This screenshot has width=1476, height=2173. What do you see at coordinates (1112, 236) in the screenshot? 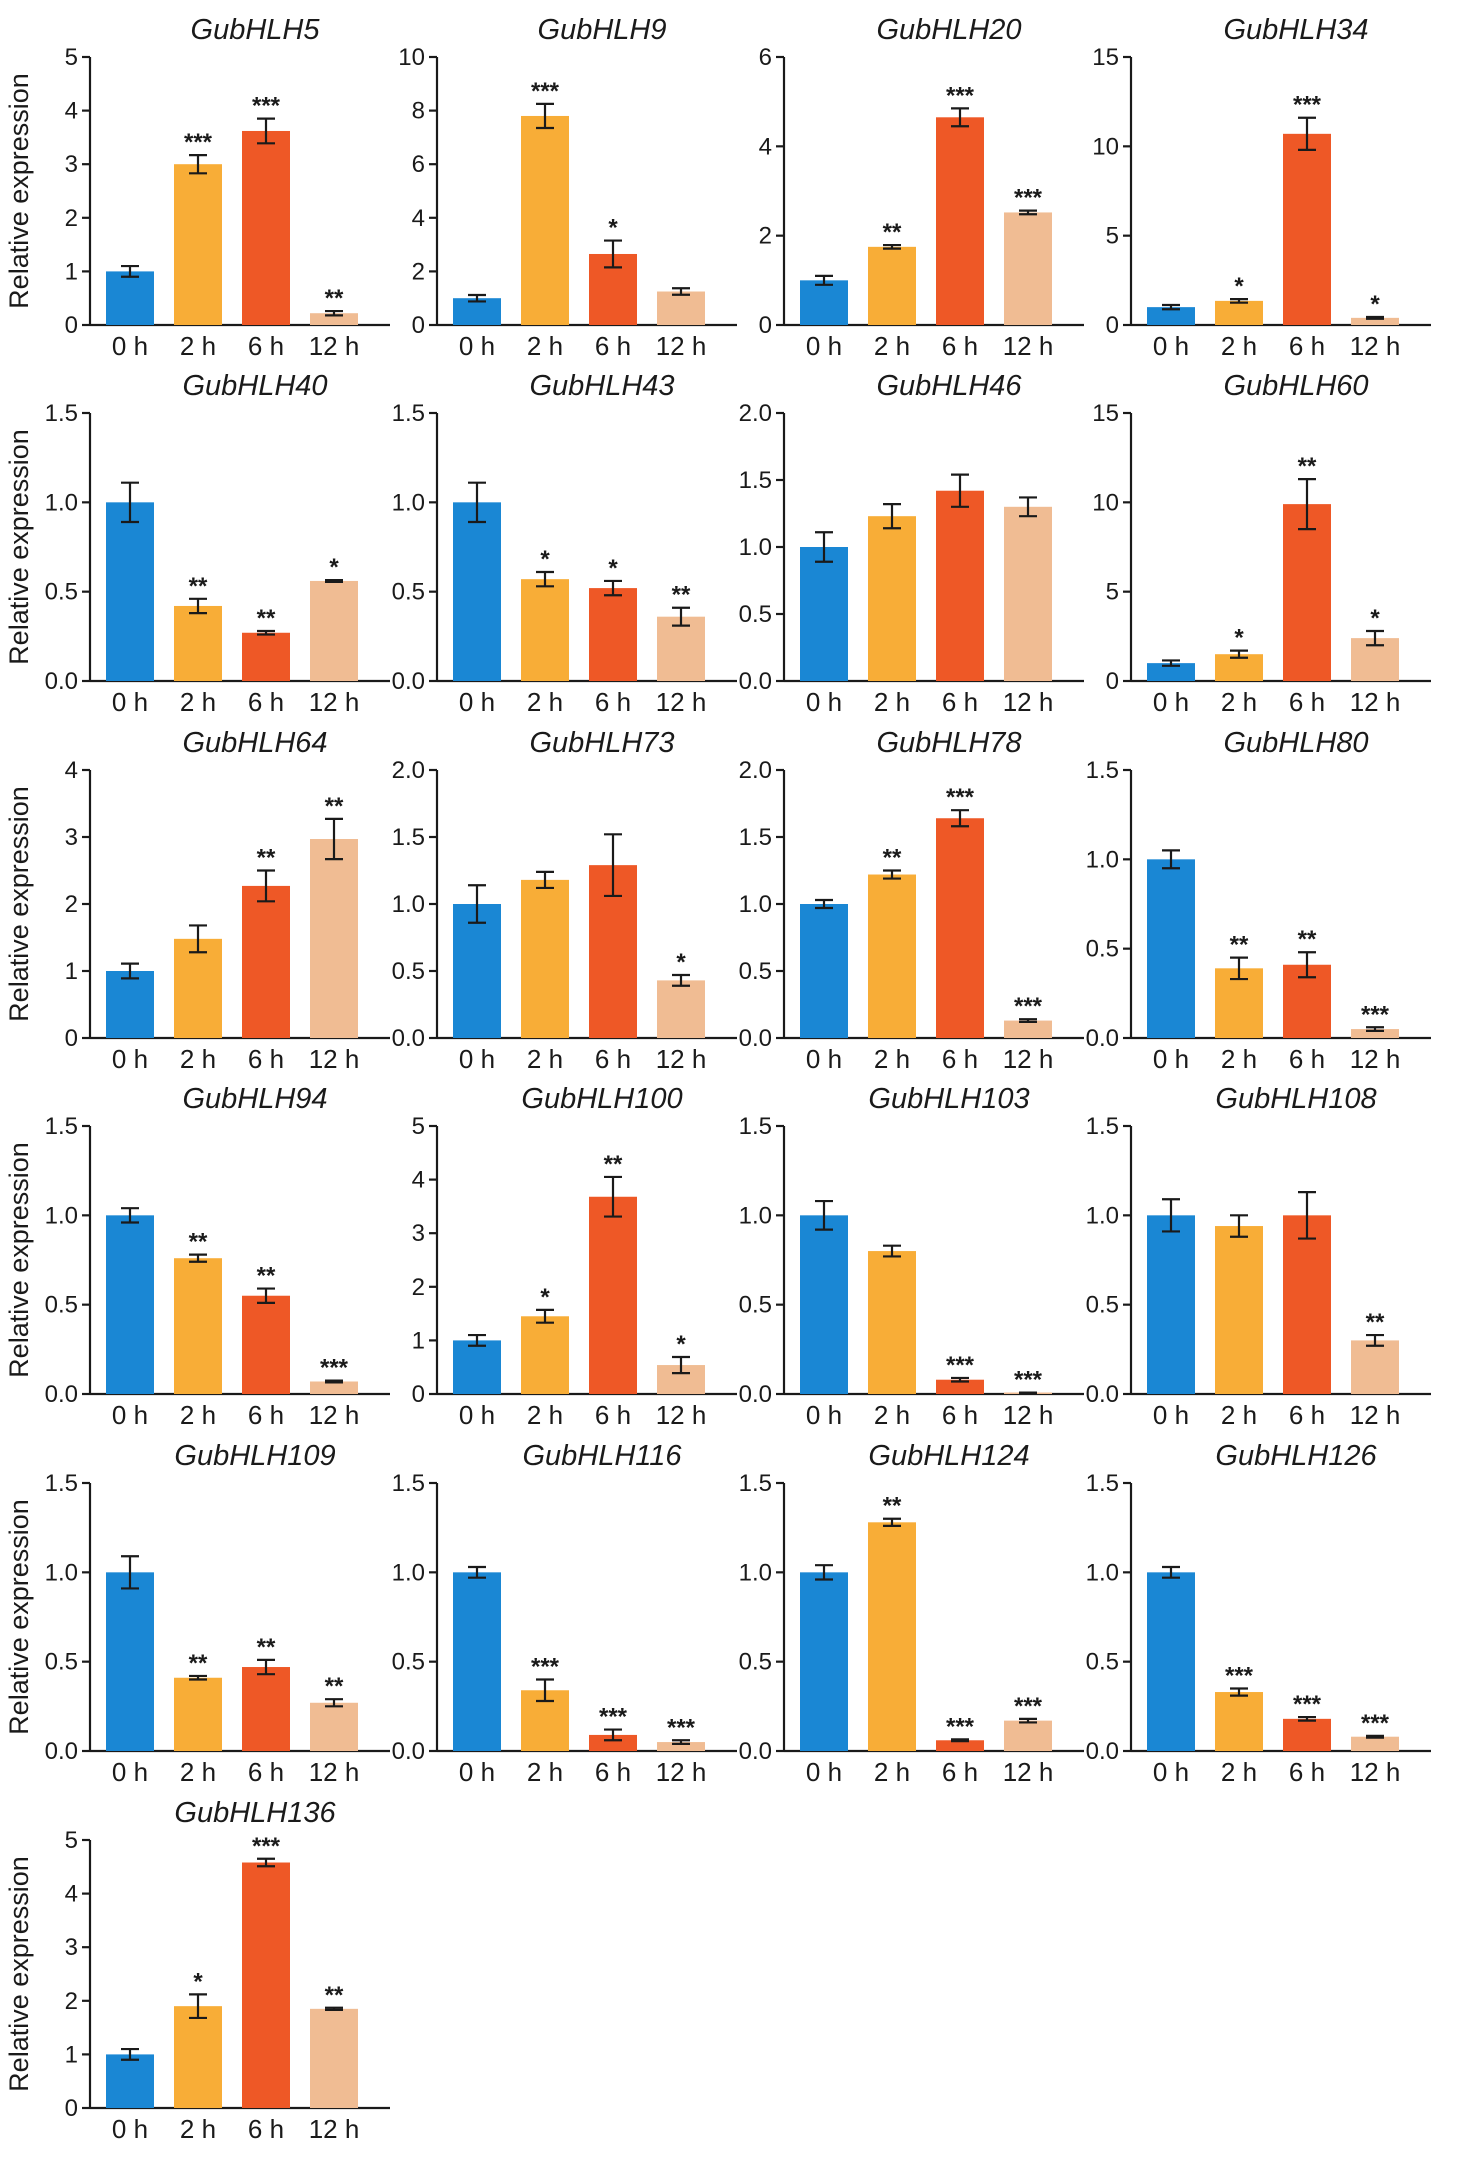
I see `y-tick-label: 5` at bounding box center [1112, 236].